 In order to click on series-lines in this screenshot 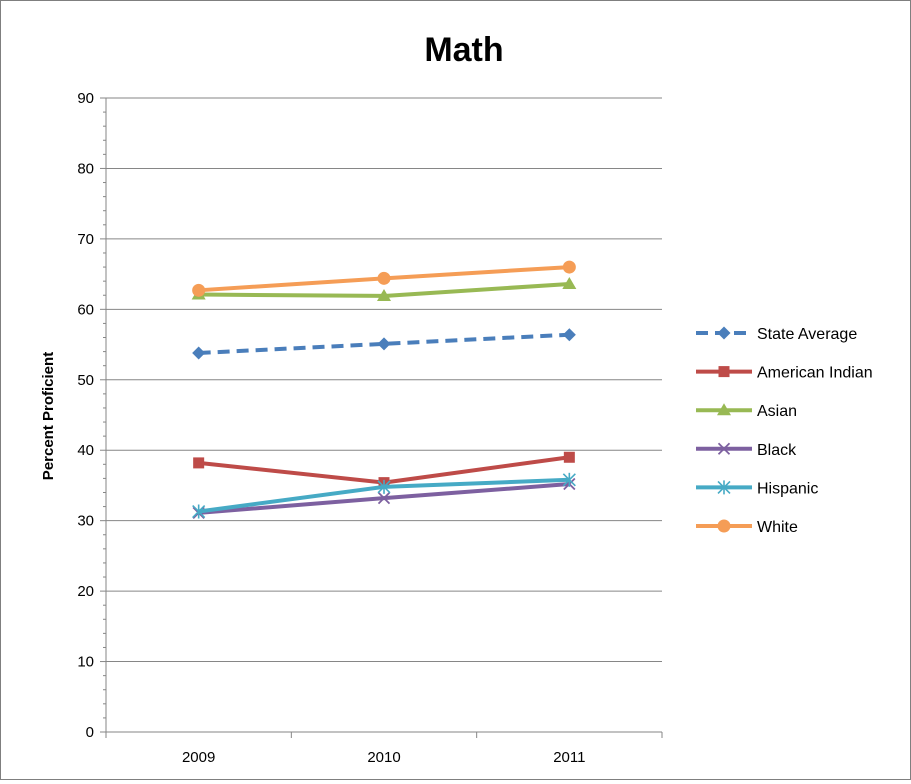, I will do `click(384, 390)`.